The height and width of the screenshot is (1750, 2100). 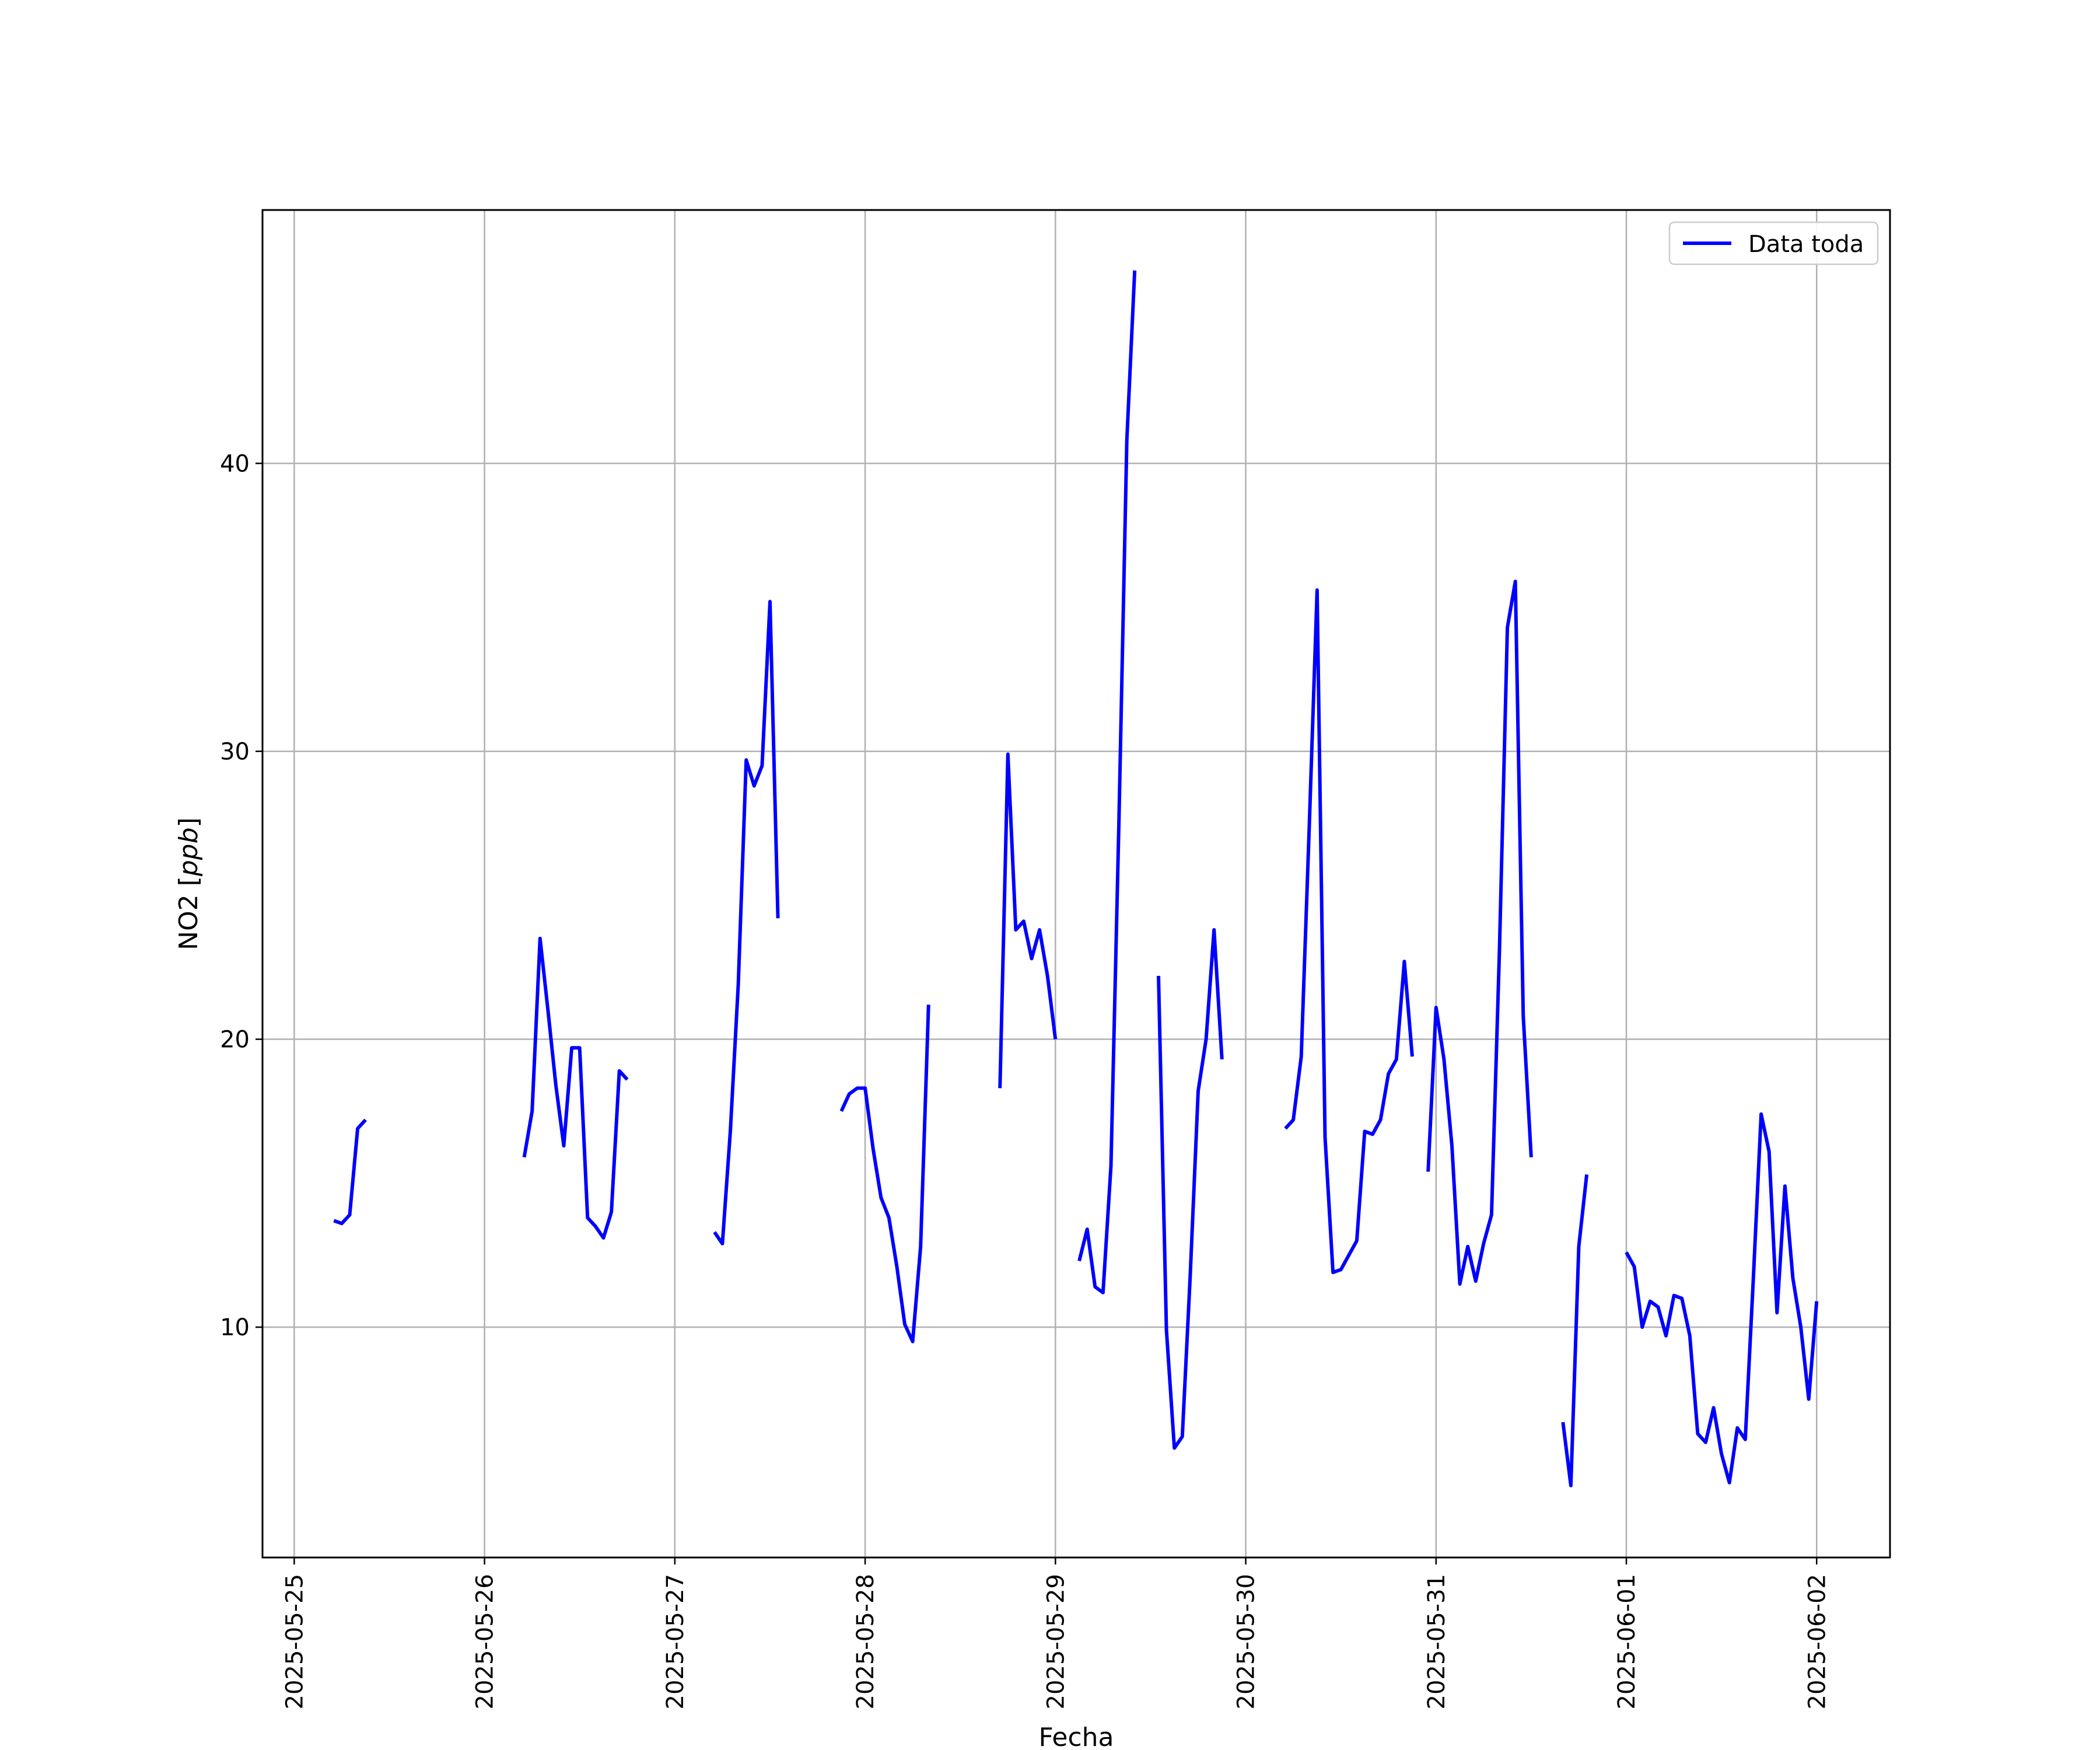 What do you see at coordinates (1076, 1736) in the screenshot?
I see `x-axis-label: Fecha` at bounding box center [1076, 1736].